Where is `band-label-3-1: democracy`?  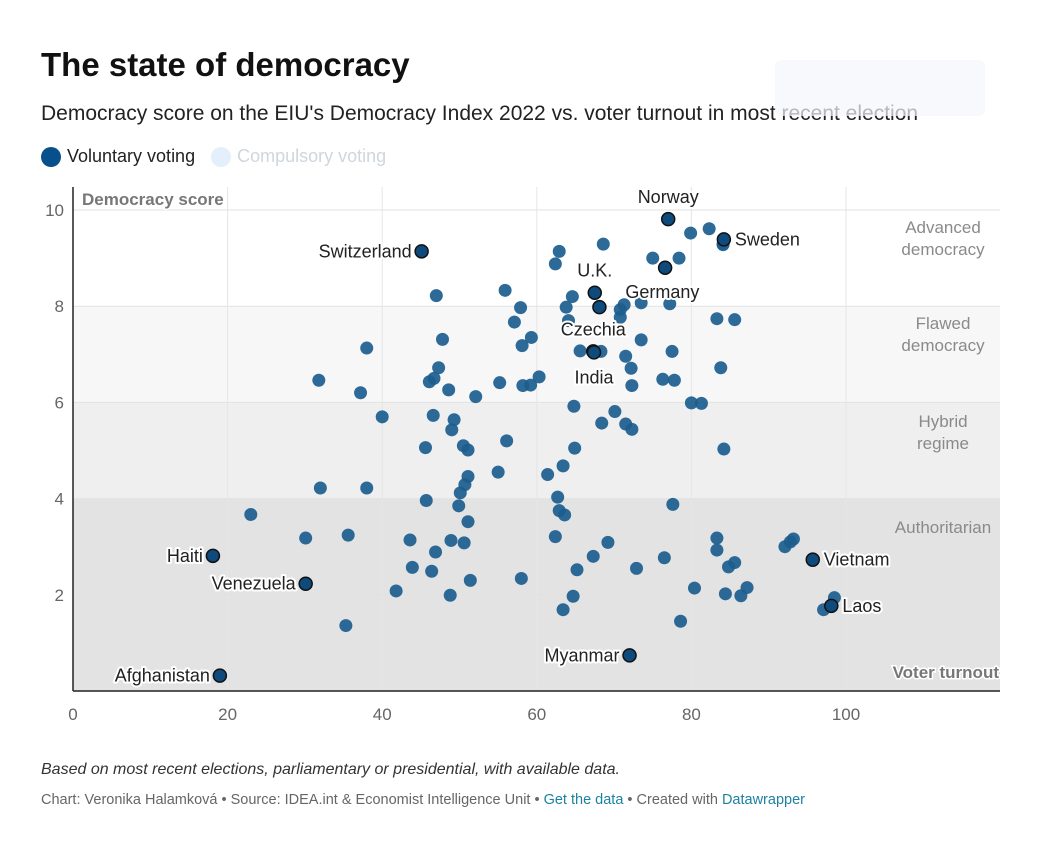
band-label-3-1: democracy is located at coordinates (943, 249).